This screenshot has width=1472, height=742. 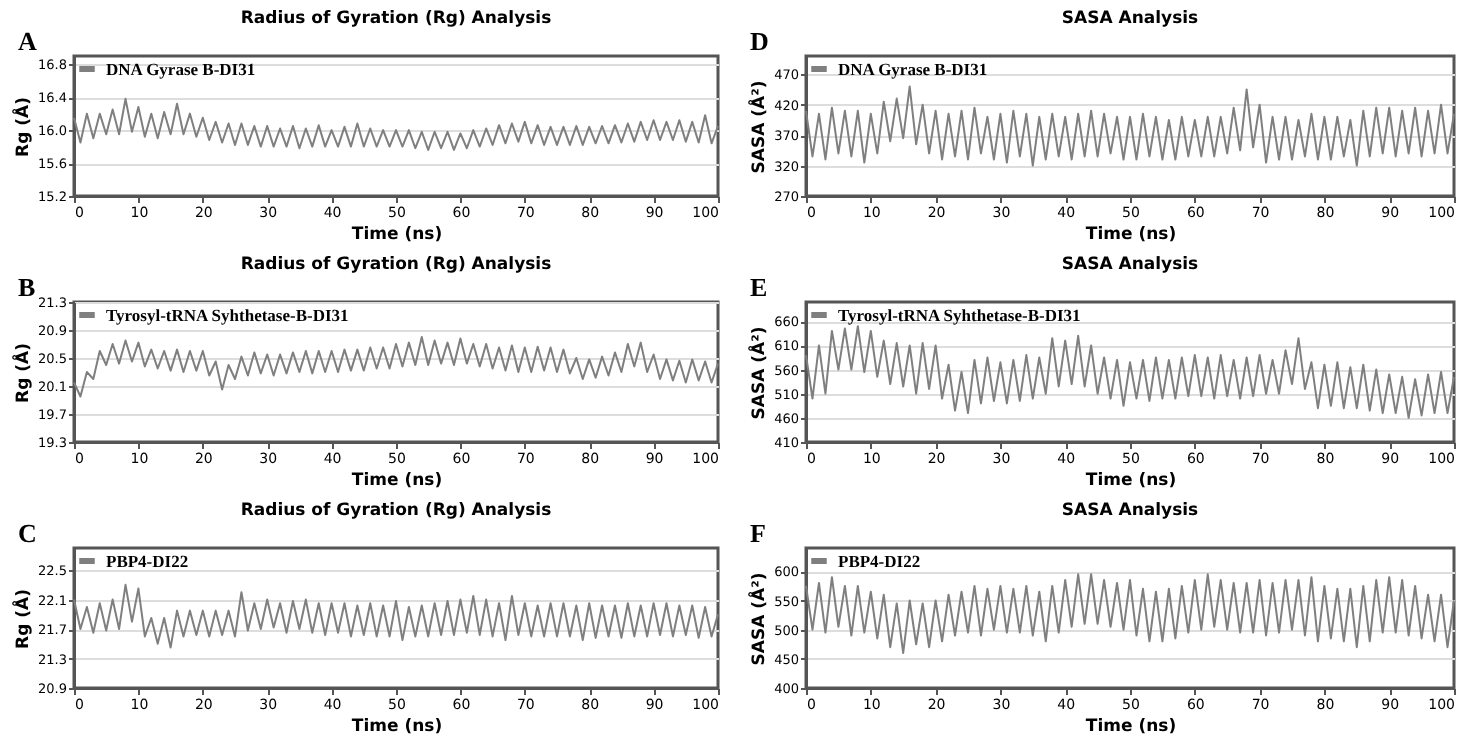 What do you see at coordinates (758, 533) in the screenshot?
I see `text: F` at bounding box center [758, 533].